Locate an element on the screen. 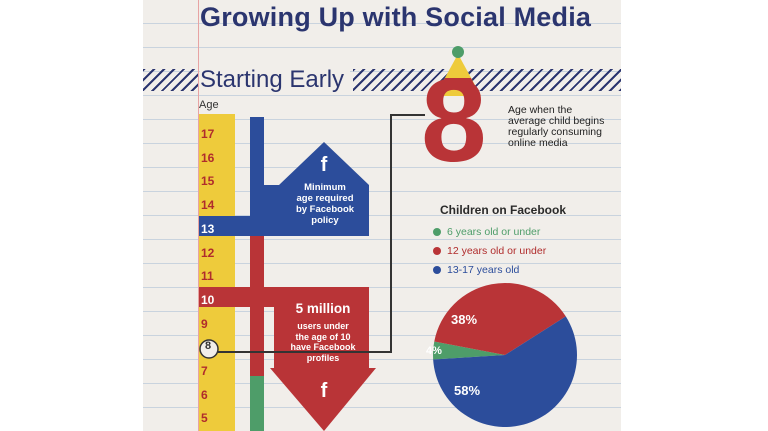  age-tick-7: 7 is located at coordinates (204, 371).